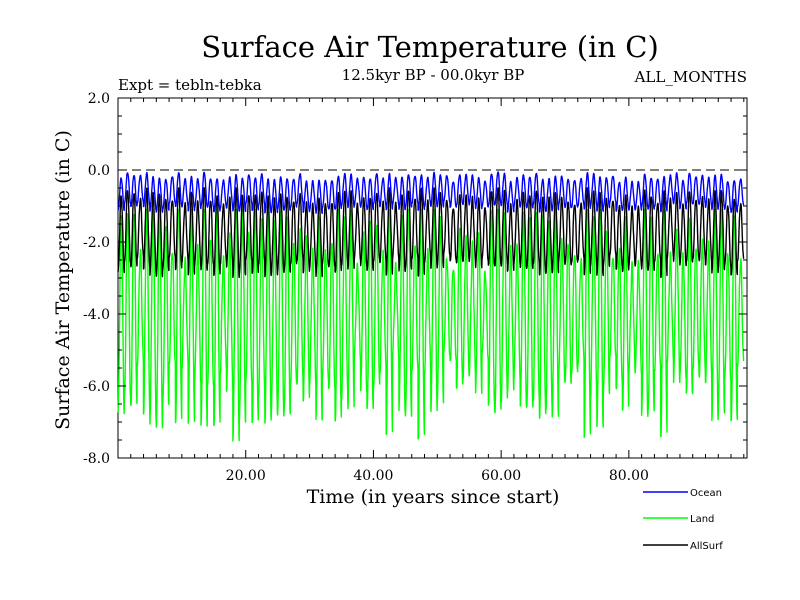  What do you see at coordinates (433, 75) in the screenshot?
I see `chart-subtitle: 12.5kyr BP - 00.0kyr BP` at bounding box center [433, 75].